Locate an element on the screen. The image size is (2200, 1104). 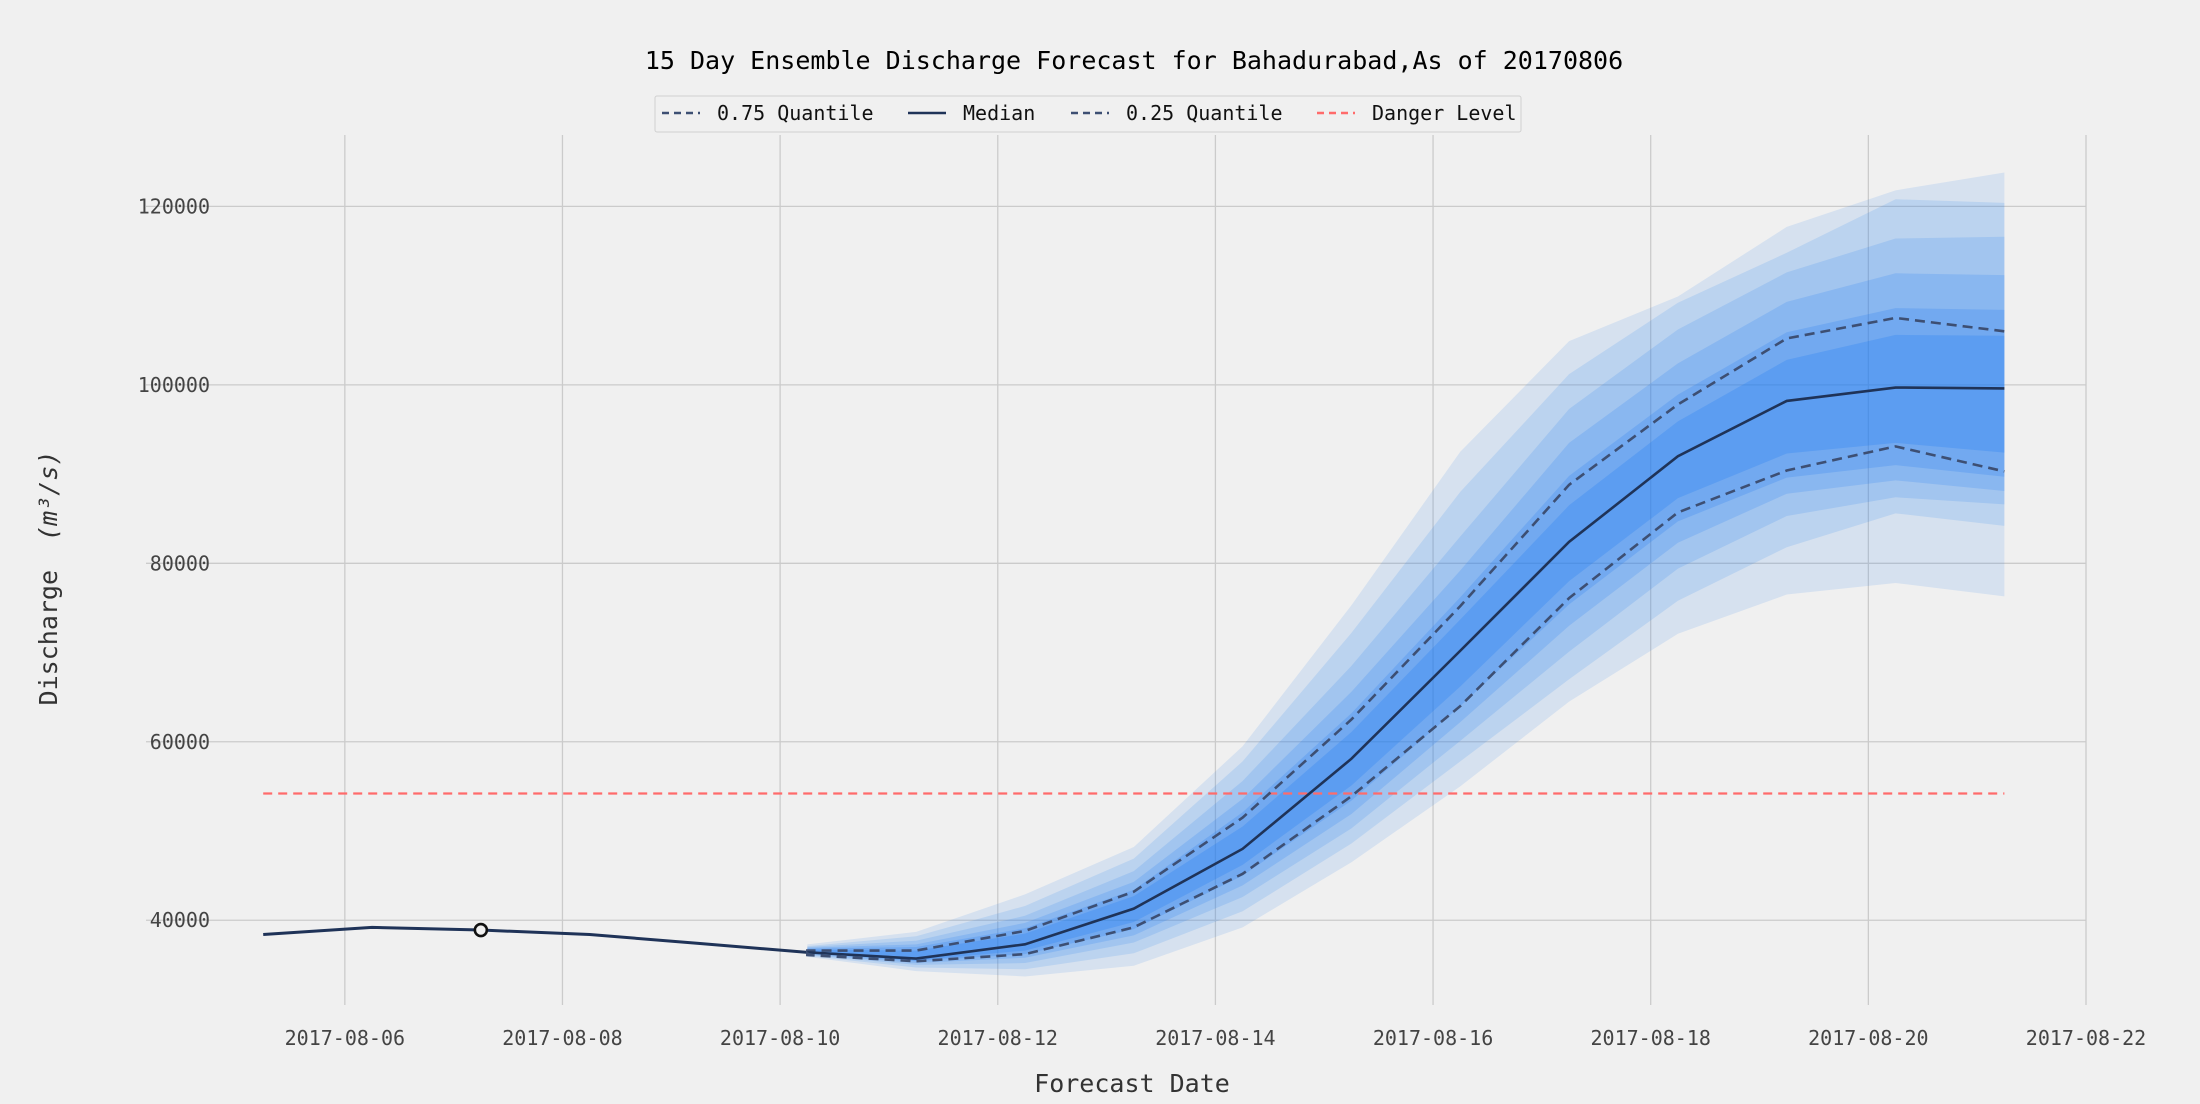
x-tick-label: 2017-08-22 is located at coordinates (2086, 1038).